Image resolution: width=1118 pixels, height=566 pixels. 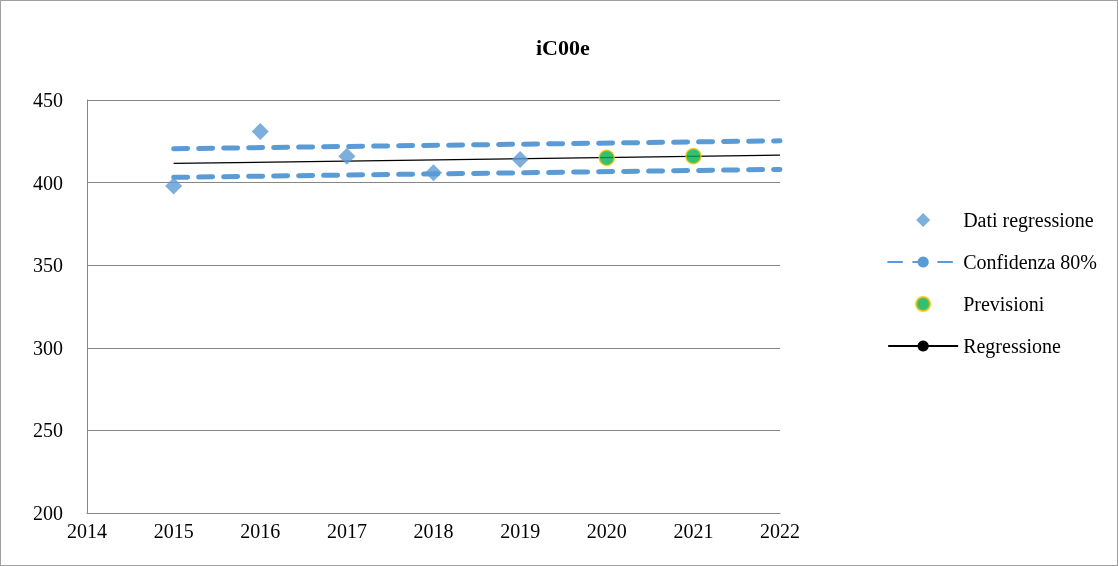 What do you see at coordinates (433, 531) in the screenshot?
I see `x-tick-label: 2018` at bounding box center [433, 531].